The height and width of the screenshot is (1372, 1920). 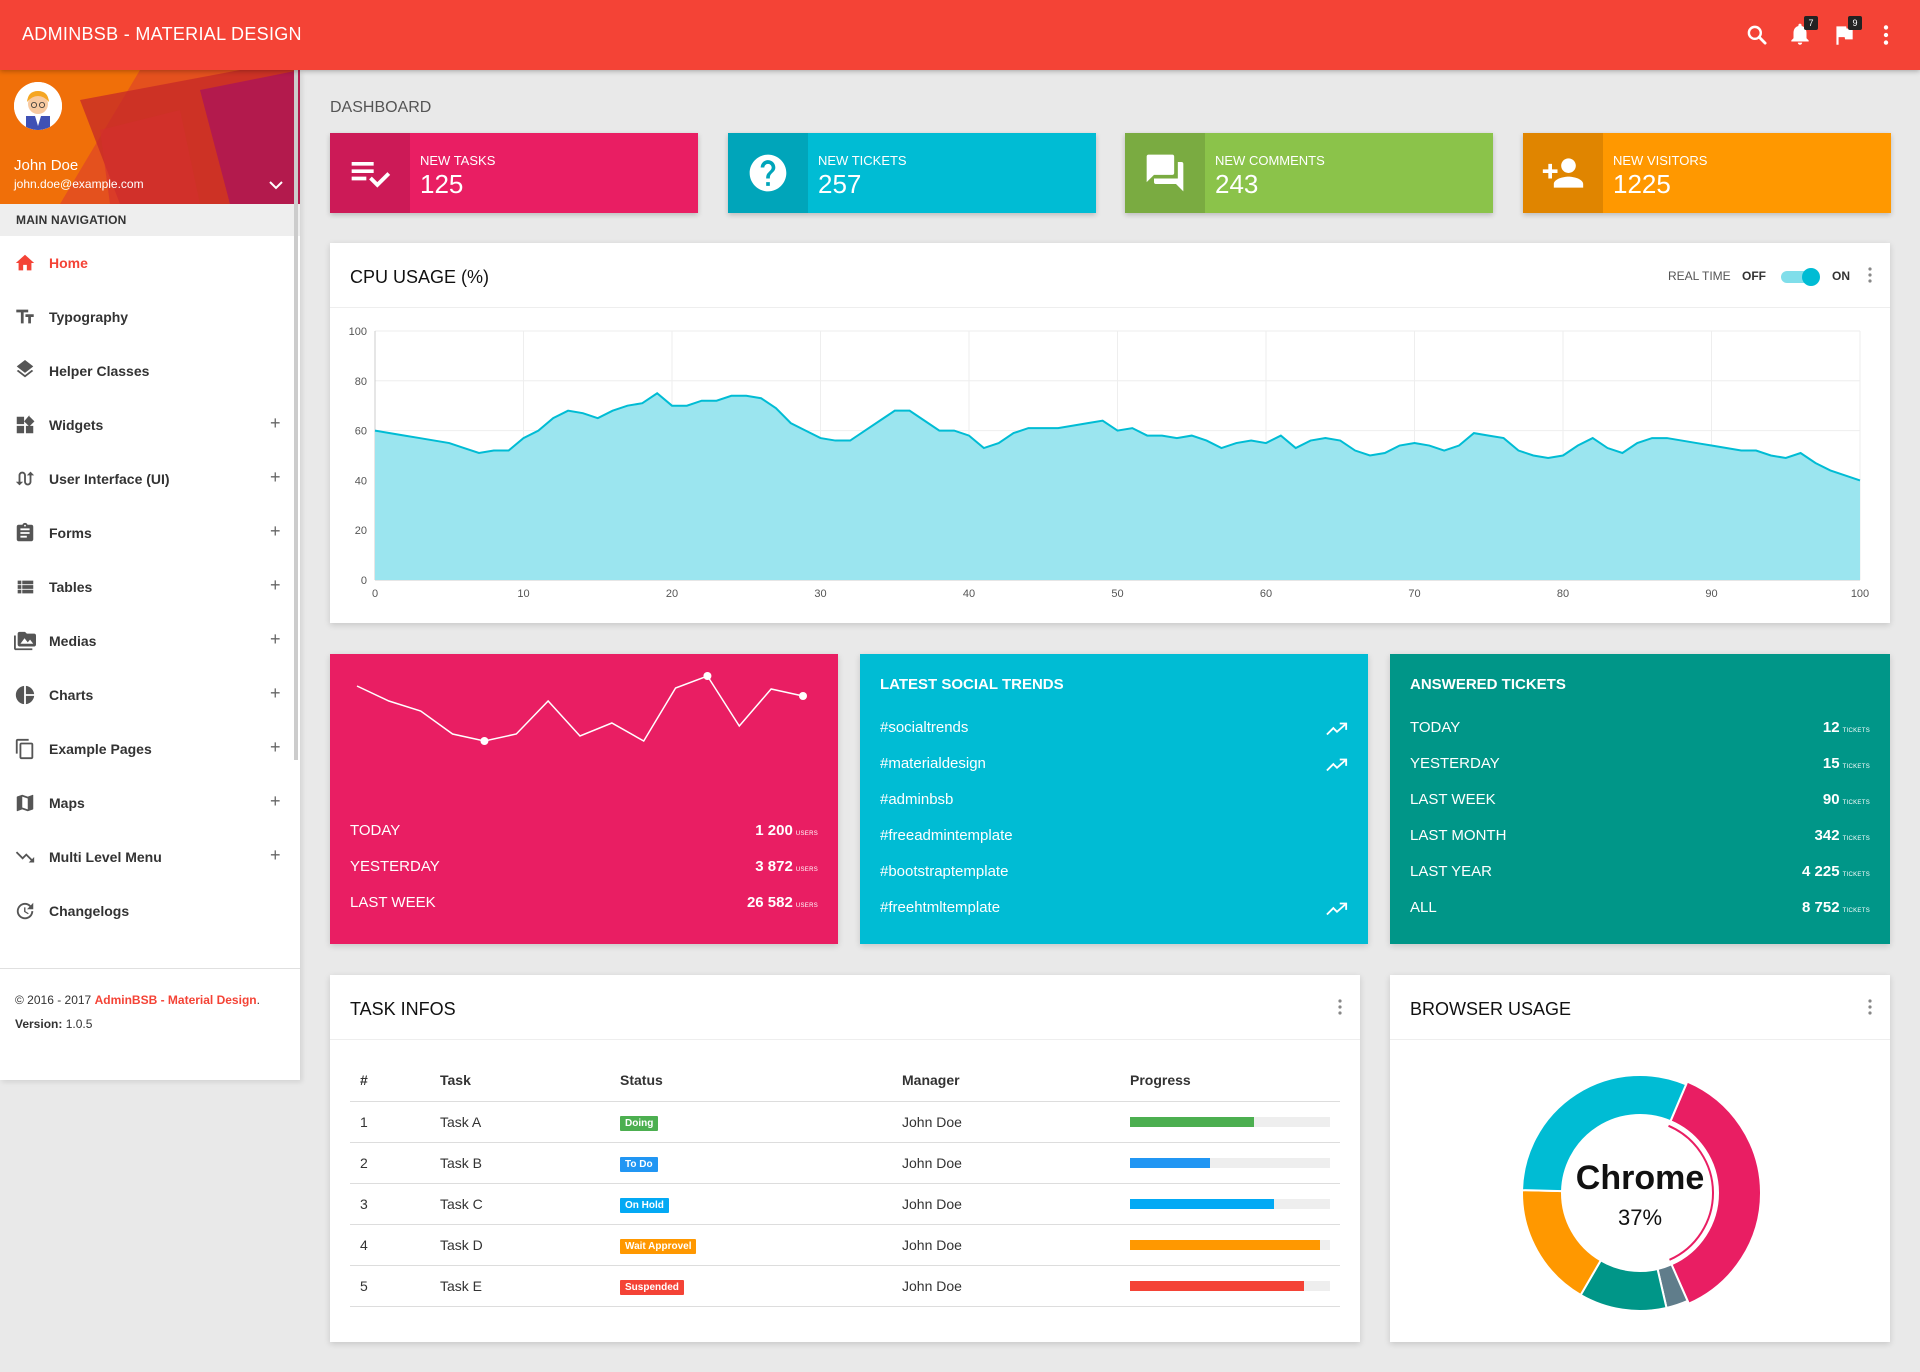 I want to click on copyright-text: © 2016 - 2017, so click(x=55, y=1000).